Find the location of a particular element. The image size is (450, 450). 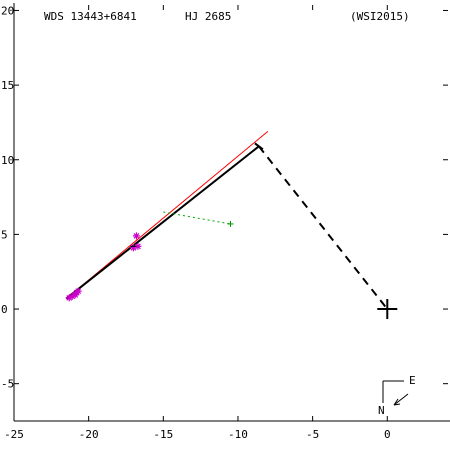

orbit-arc is located at coordinates (162, 222).